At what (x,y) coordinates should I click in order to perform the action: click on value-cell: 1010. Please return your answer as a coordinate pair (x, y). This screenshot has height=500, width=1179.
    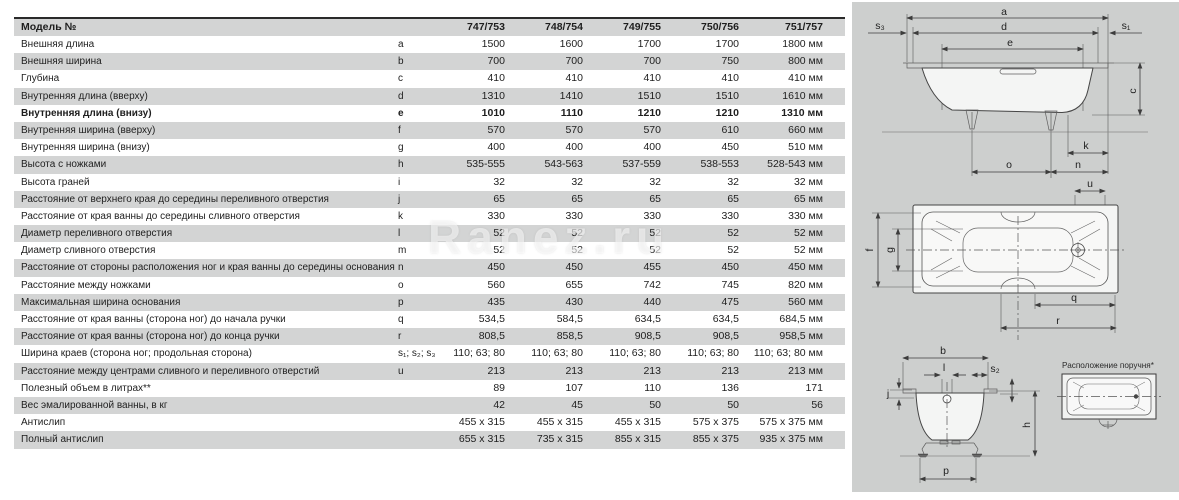
    Looking at the image, I should click on (493, 112).